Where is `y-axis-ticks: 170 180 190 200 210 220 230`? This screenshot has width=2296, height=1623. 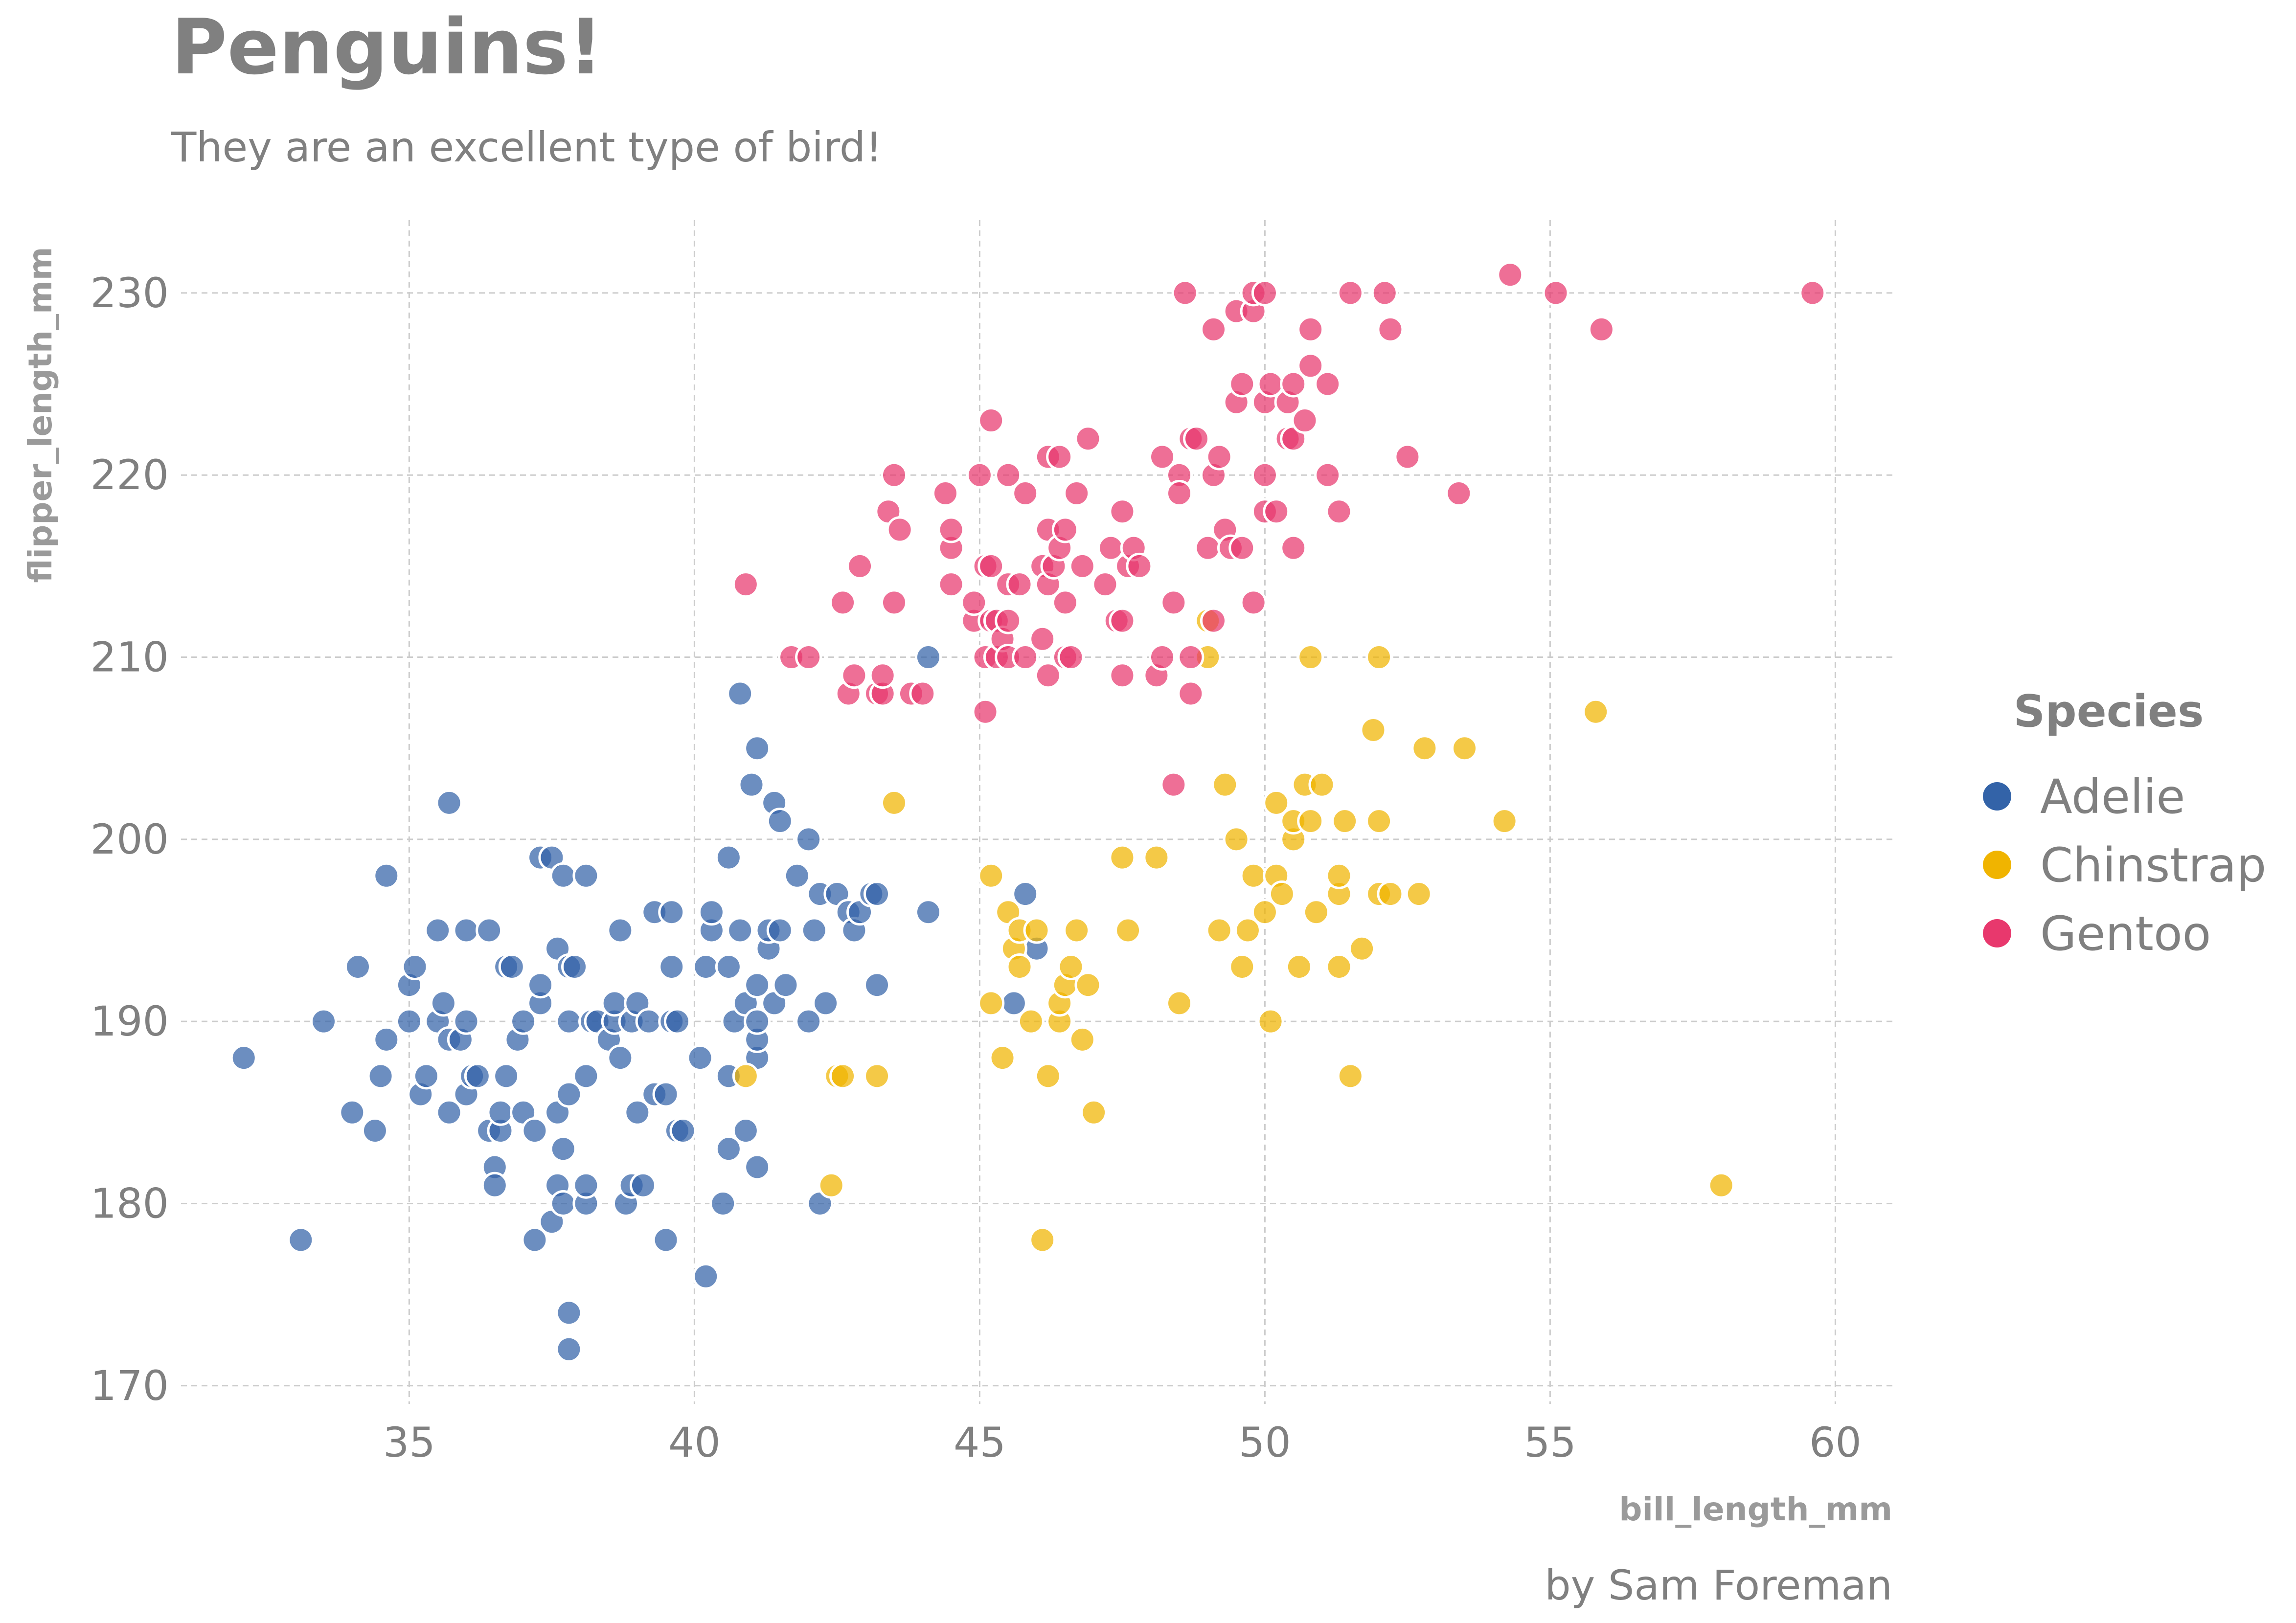
y-axis-ticks: 170 180 190 200 210 220 230 is located at coordinates (130, 839).